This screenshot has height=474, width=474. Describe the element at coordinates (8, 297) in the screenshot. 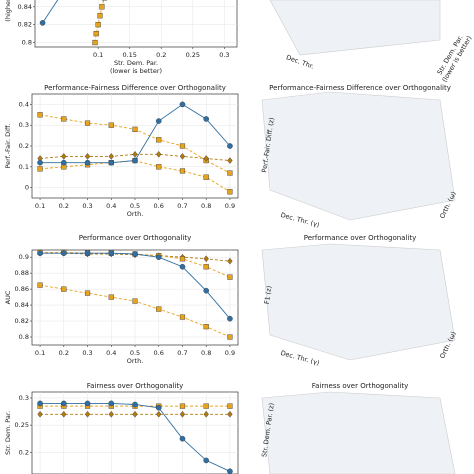

I see `y-axis-label: AUC` at that location.